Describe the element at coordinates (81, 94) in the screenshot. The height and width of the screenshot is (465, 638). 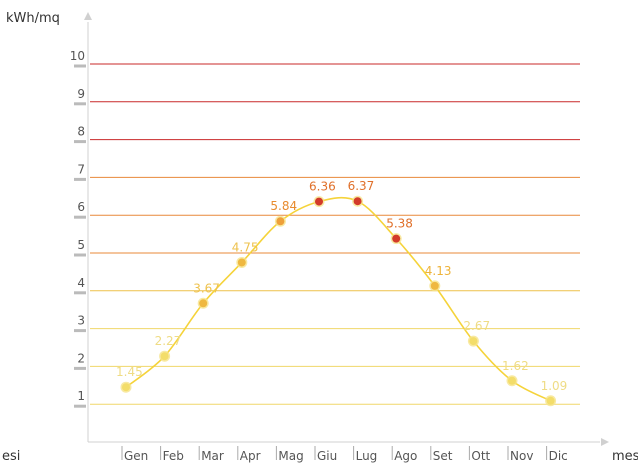
I see `y-tick-label-9: 9` at that location.